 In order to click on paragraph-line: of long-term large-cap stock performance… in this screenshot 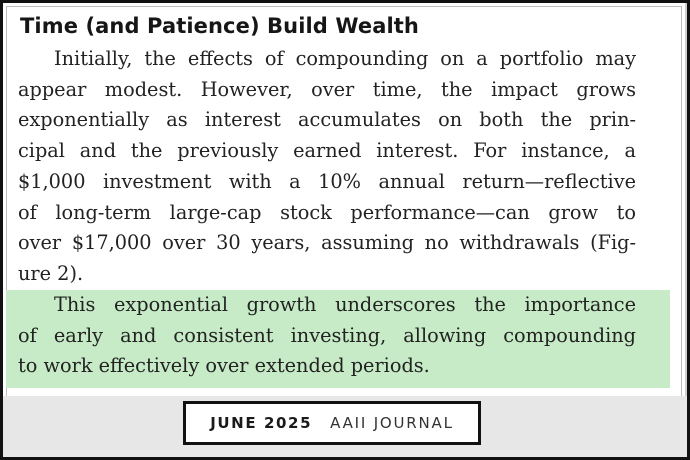, I will do `click(327, 212)`.